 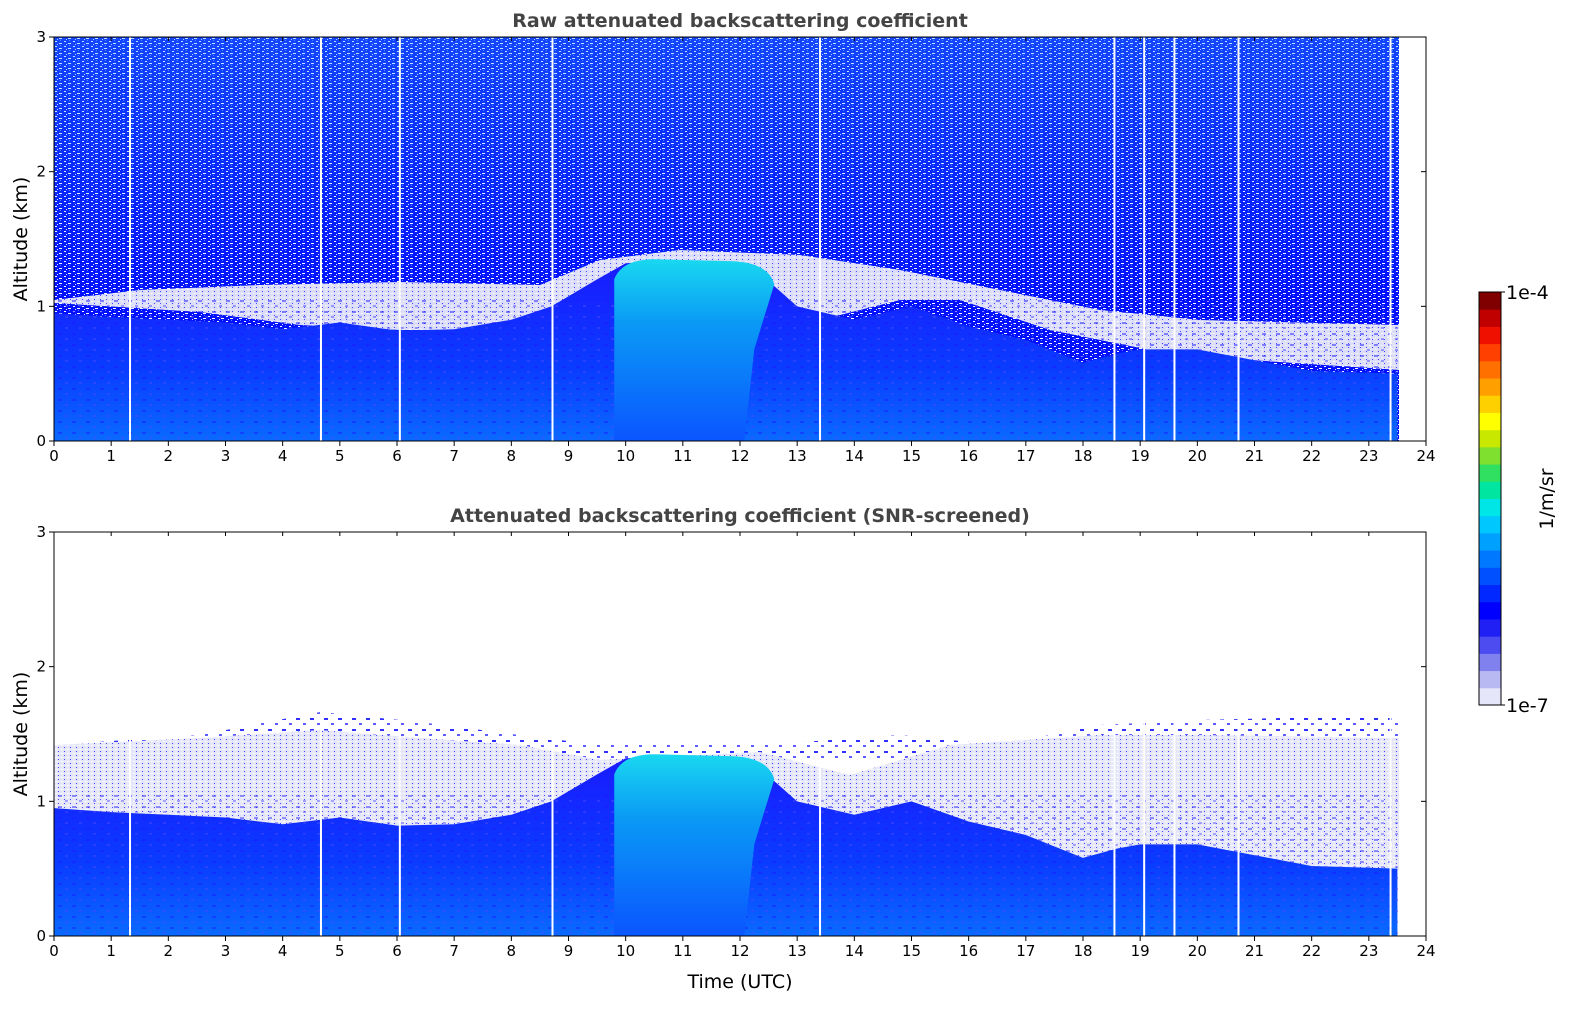 What do you see at coordinates (169, 456) in the screenshot?
I see `x-tick-label: 2` at bounding box center [169, 456].